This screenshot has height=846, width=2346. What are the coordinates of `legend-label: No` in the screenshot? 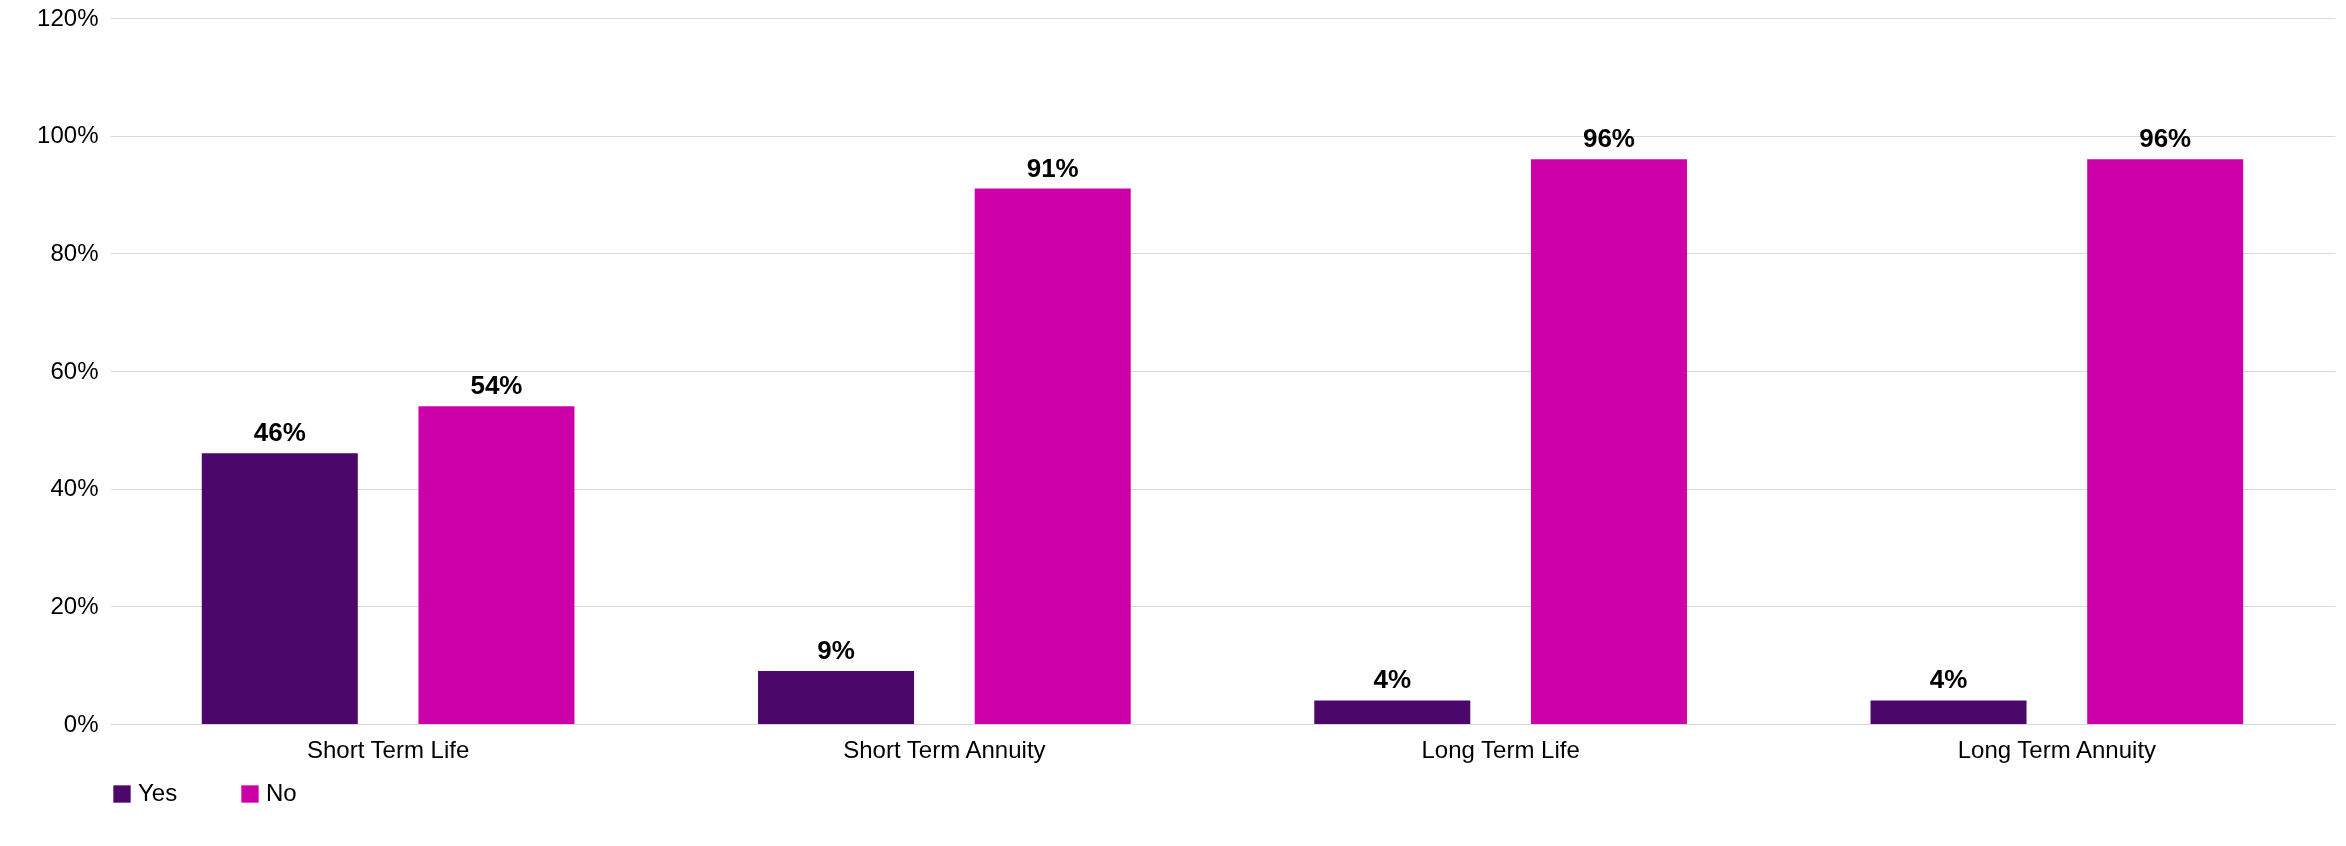 It's located at (281, 792).